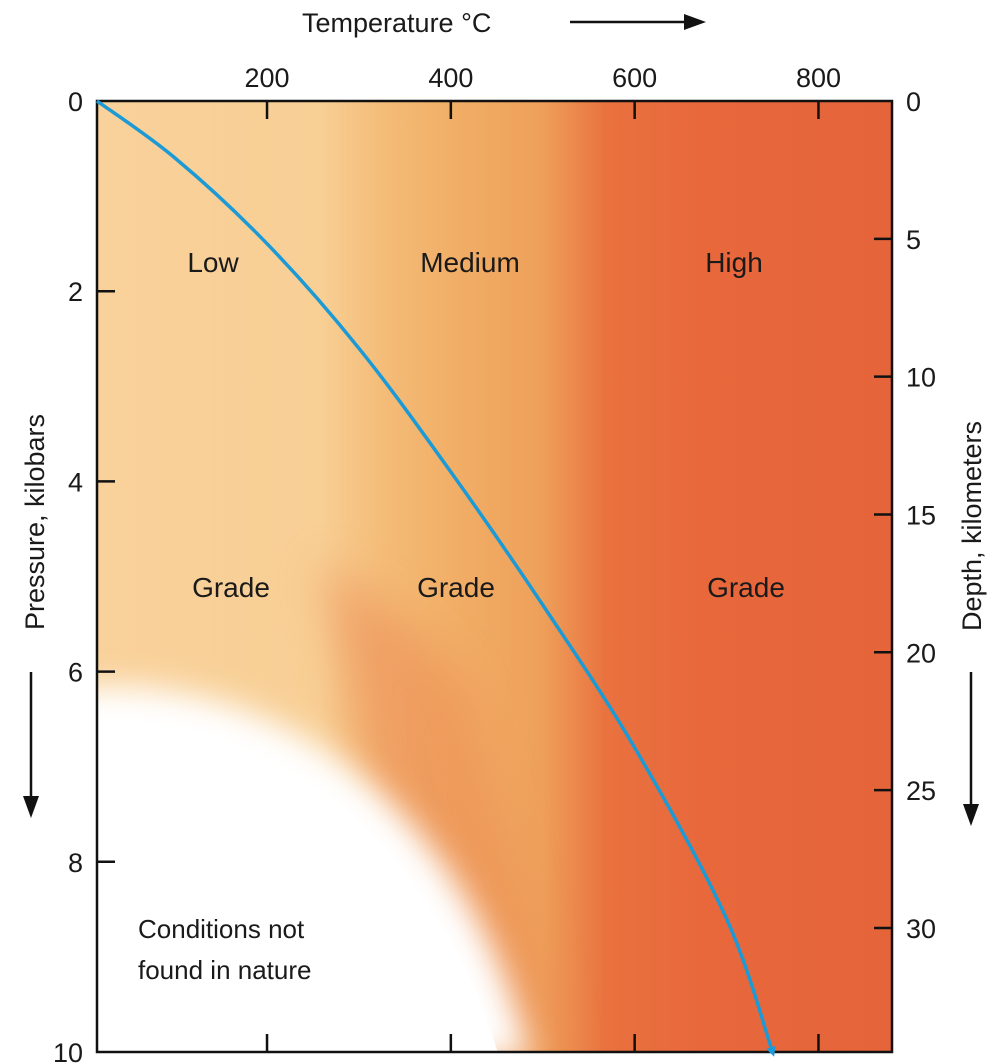  What do you see at coordinates (396, 23) in the screenshot?
I see `temperature-axis-title: Temperature °C` at bounding box center [396, 23].